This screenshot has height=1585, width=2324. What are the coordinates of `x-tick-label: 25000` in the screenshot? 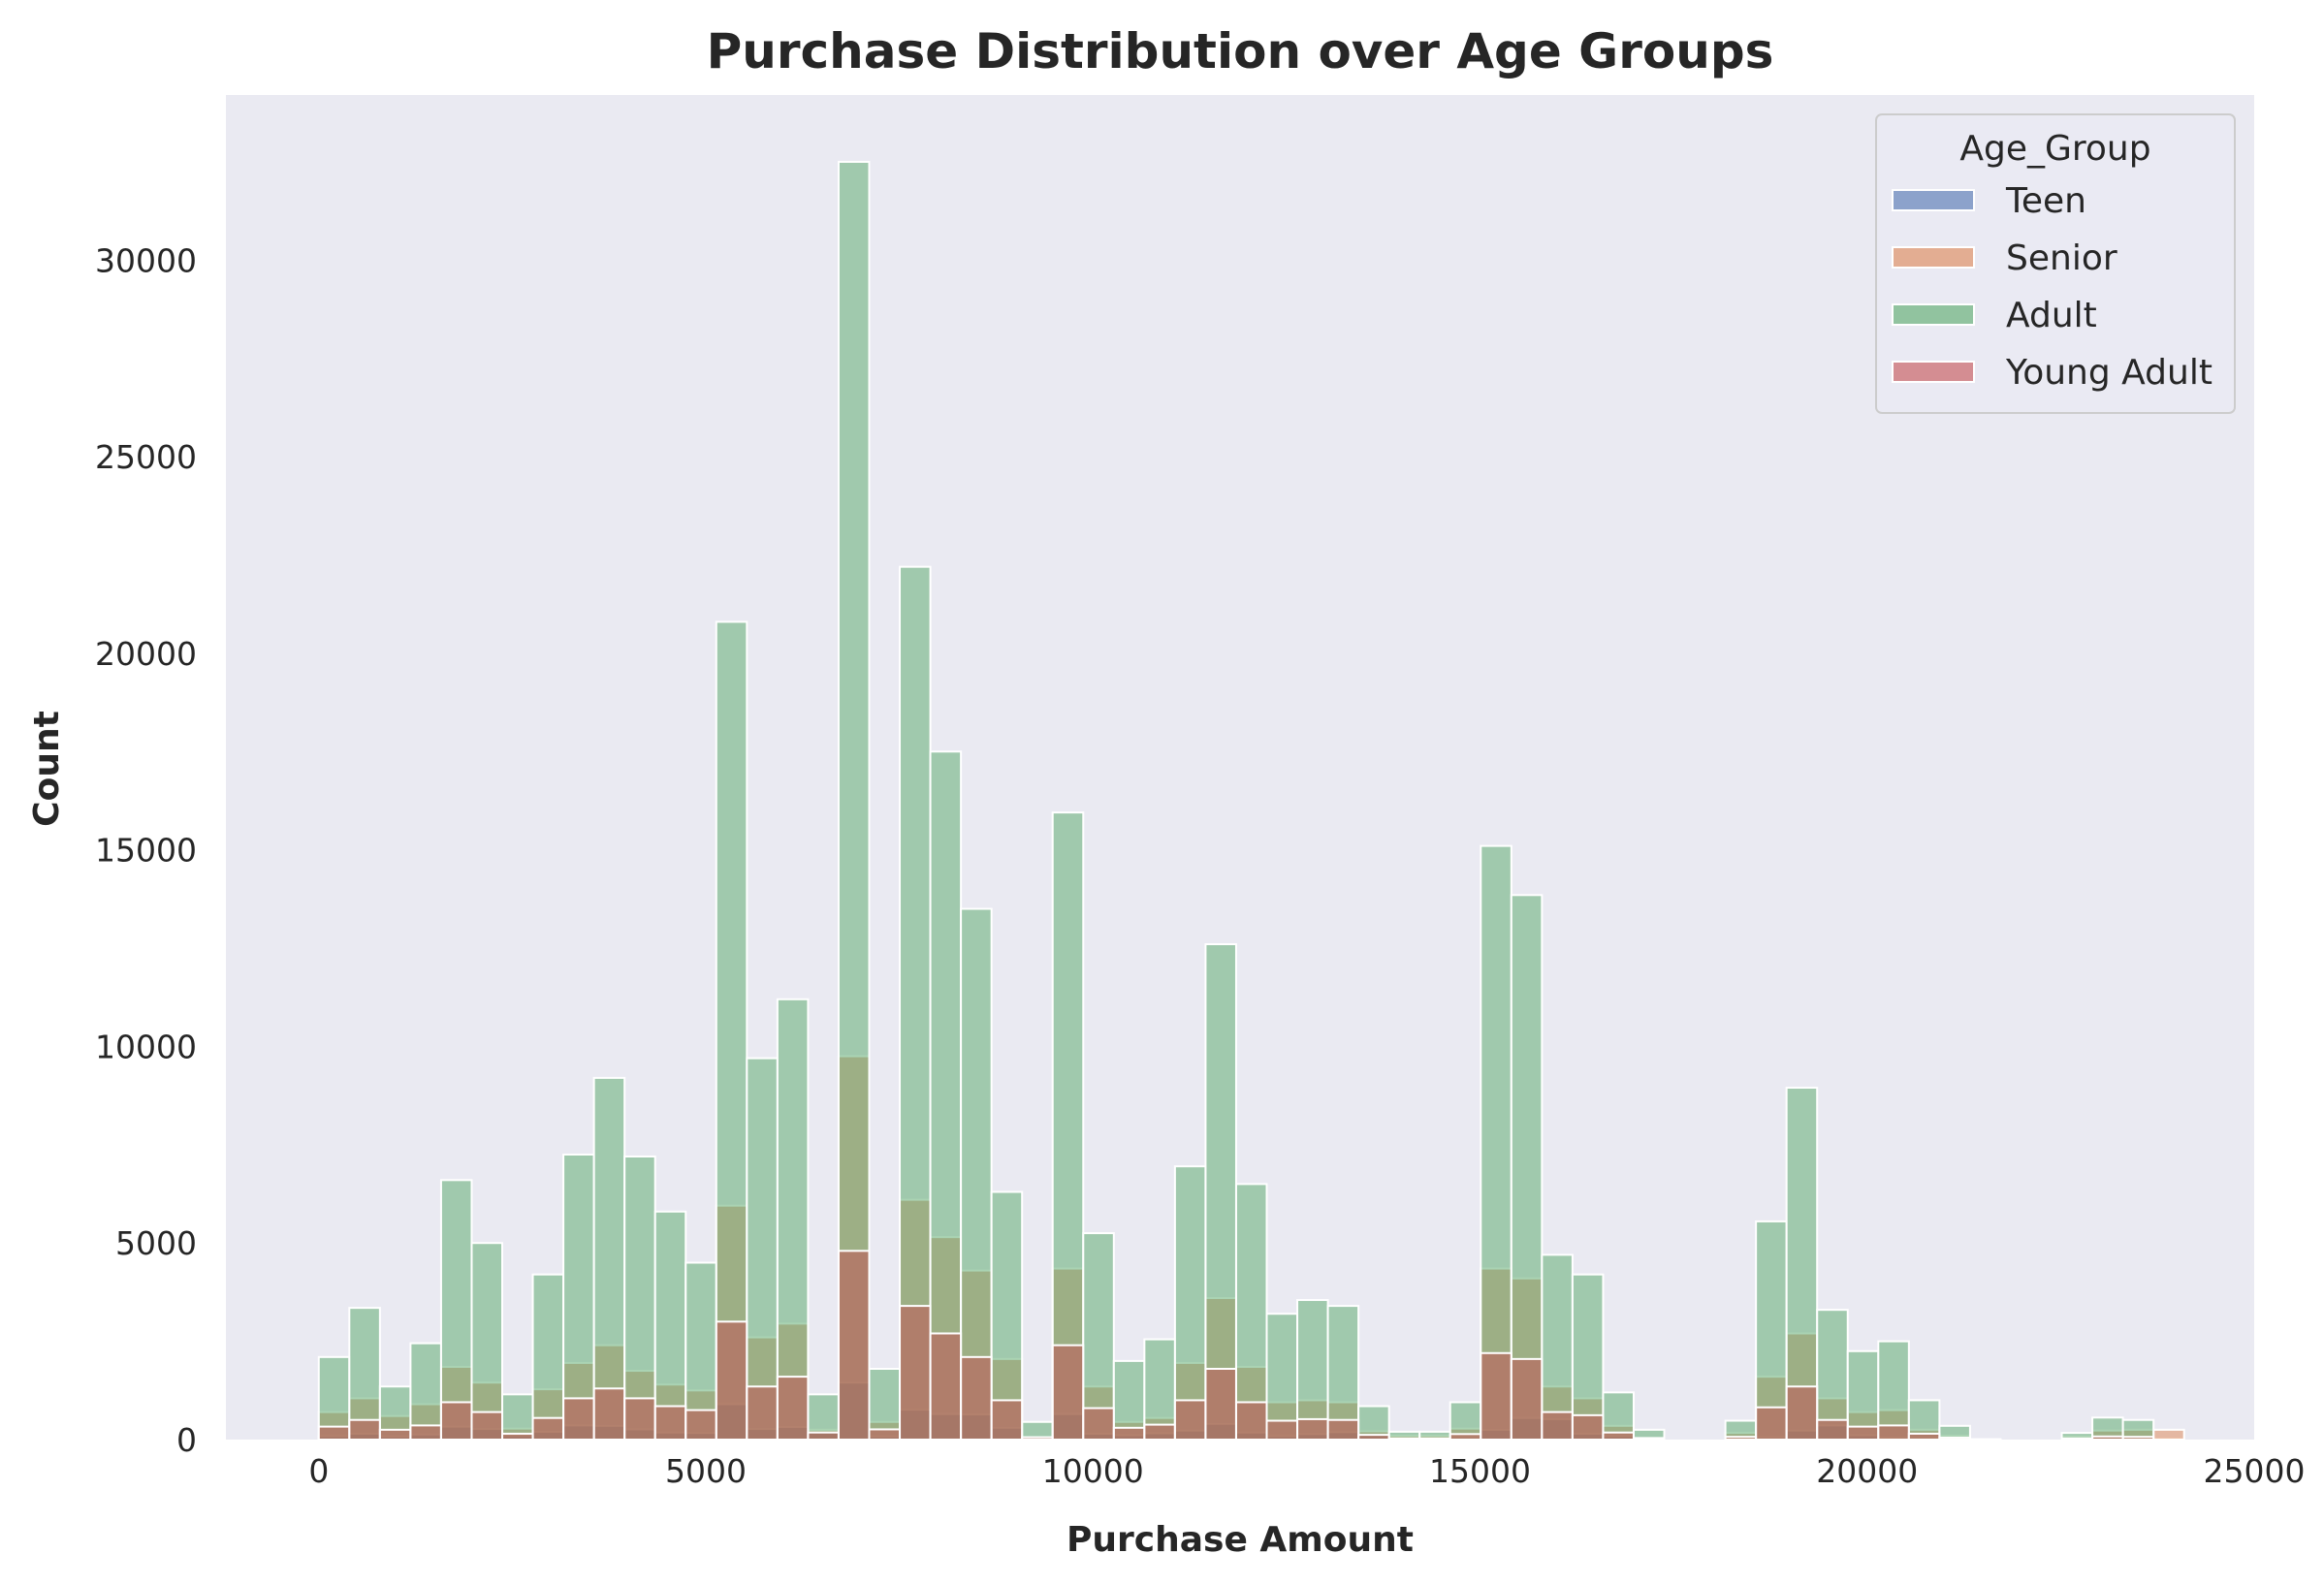 It's located at (2255, 1471).